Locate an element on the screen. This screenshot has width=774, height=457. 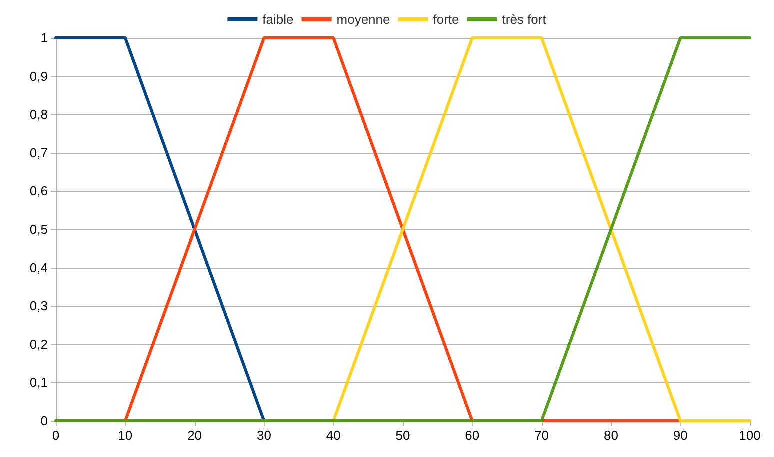
legend-label: moyenne is located at coordinates (363, 19).